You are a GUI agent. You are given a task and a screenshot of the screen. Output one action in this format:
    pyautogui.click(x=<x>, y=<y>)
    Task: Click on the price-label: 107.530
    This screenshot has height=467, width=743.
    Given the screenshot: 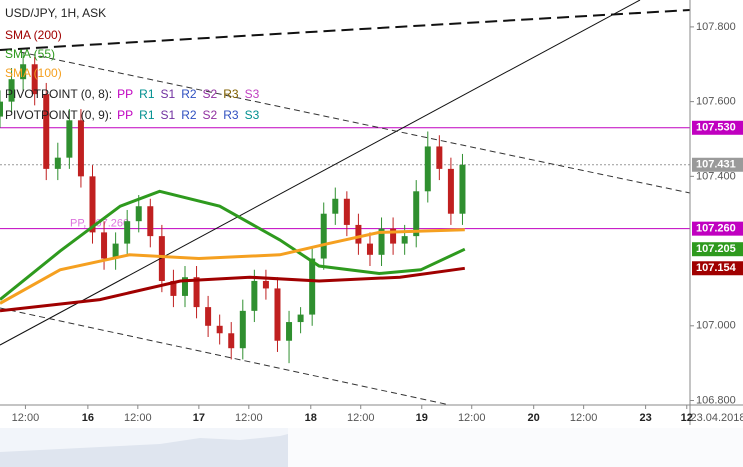 What is the action you would take?
    pyautogui.click(x=716, y=128)
    